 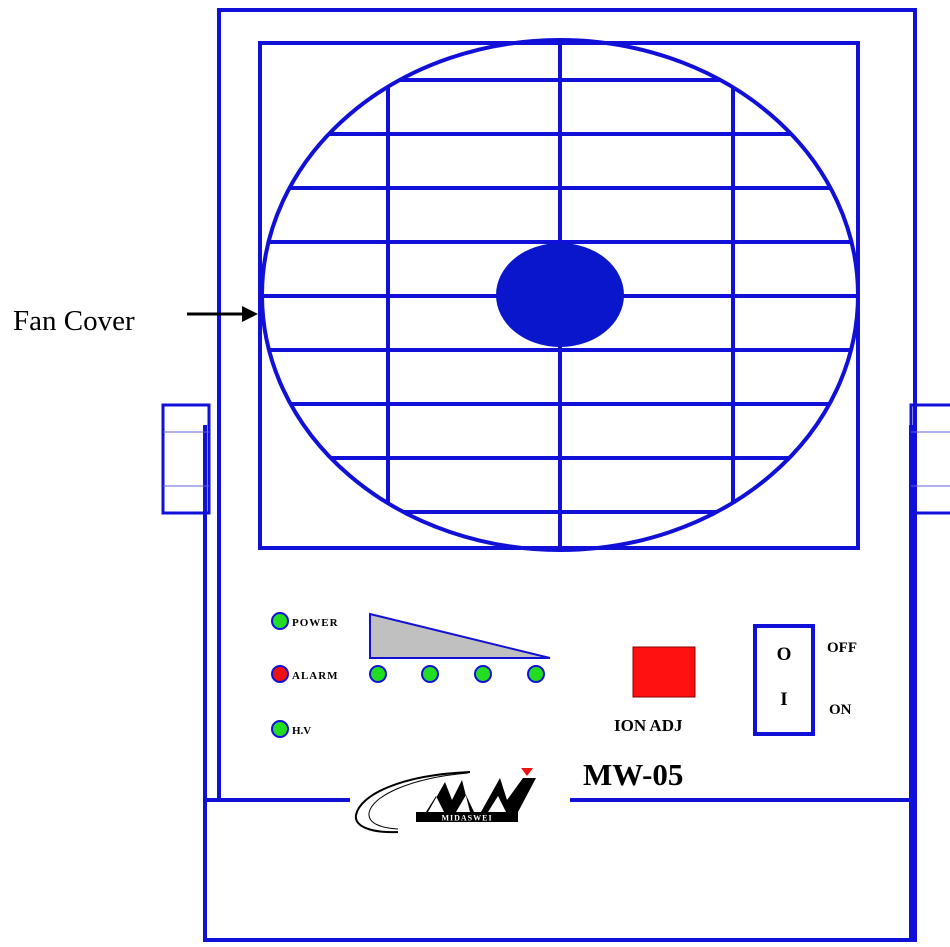 I want to click on on-label: ON, so click(x=840, y=710).